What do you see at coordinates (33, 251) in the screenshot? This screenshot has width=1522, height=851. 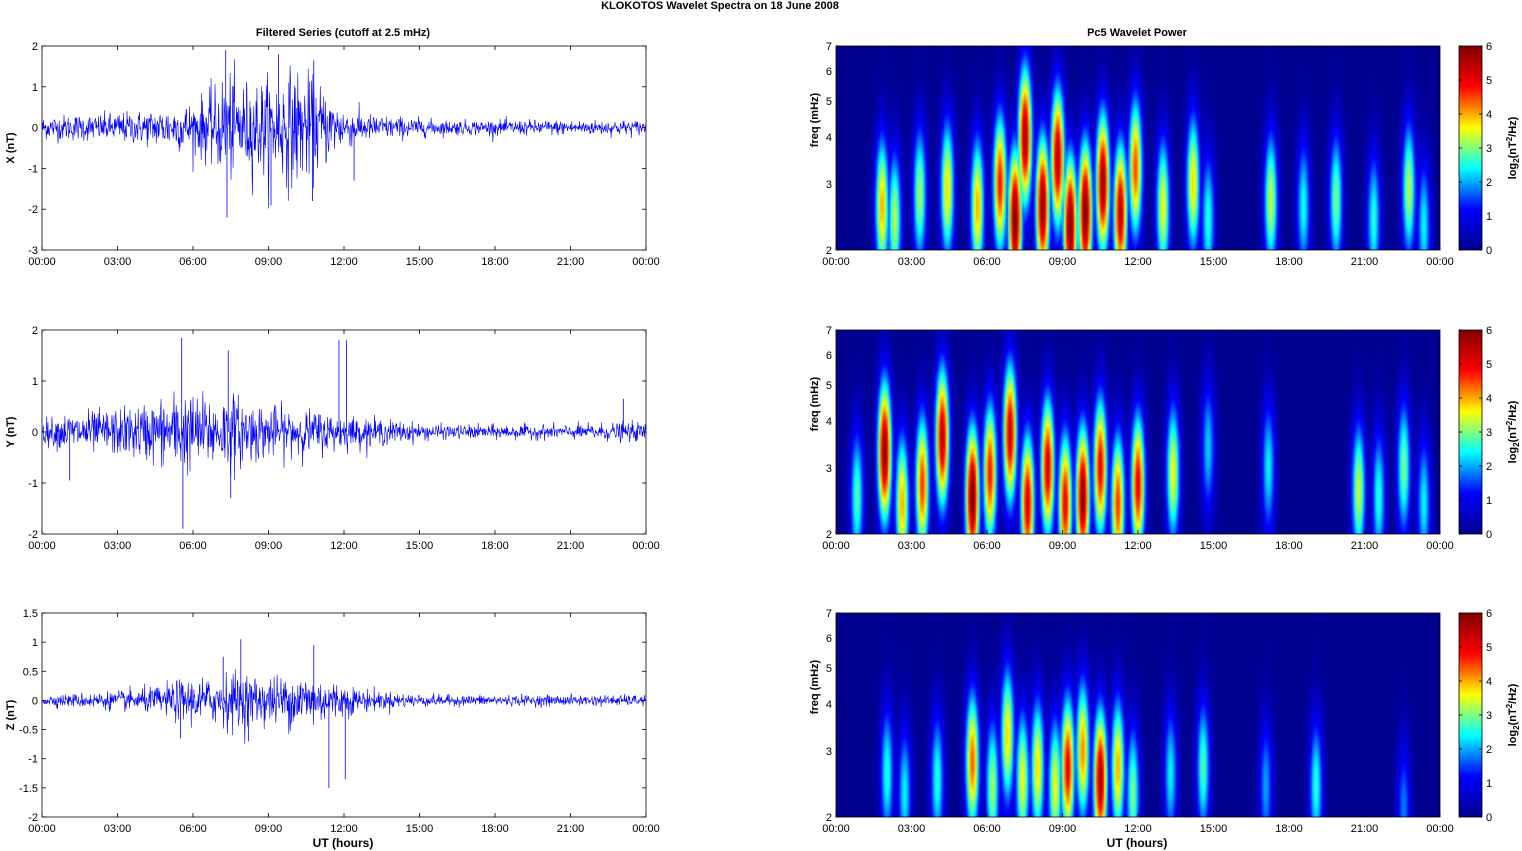 I see `y-tick-label: -3` at bounding box center [33, 251].